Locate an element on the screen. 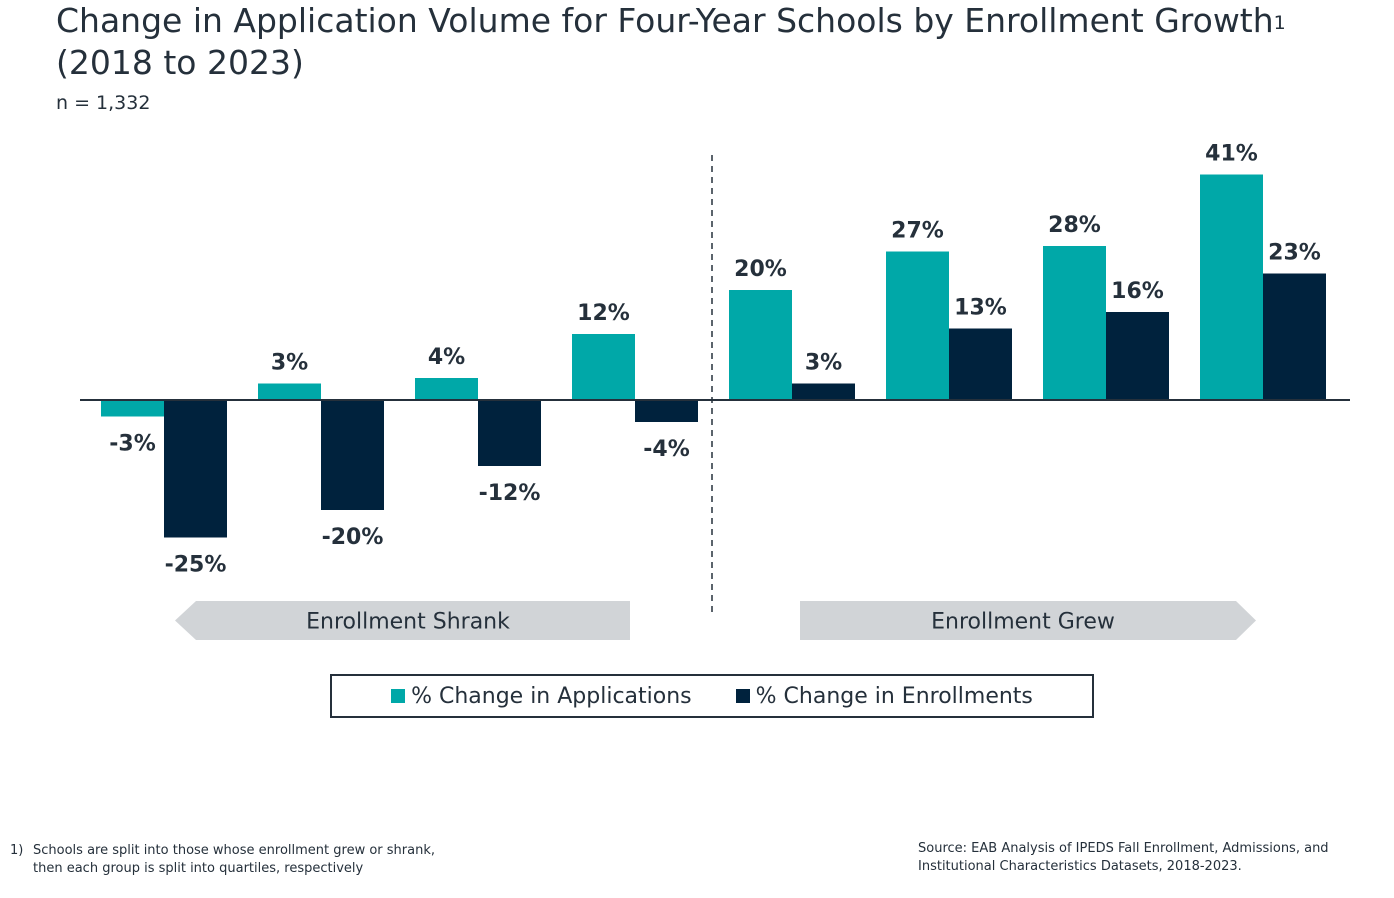  legend-swatch-applications is located at coordinates (398, 696).